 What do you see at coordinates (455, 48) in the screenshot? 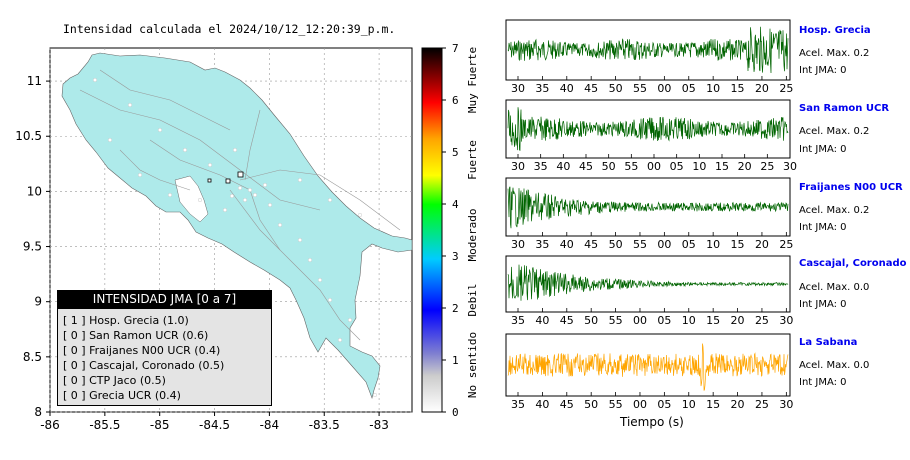
I see `colorbar-tick-label: 7` at bounding box center [455, 48].